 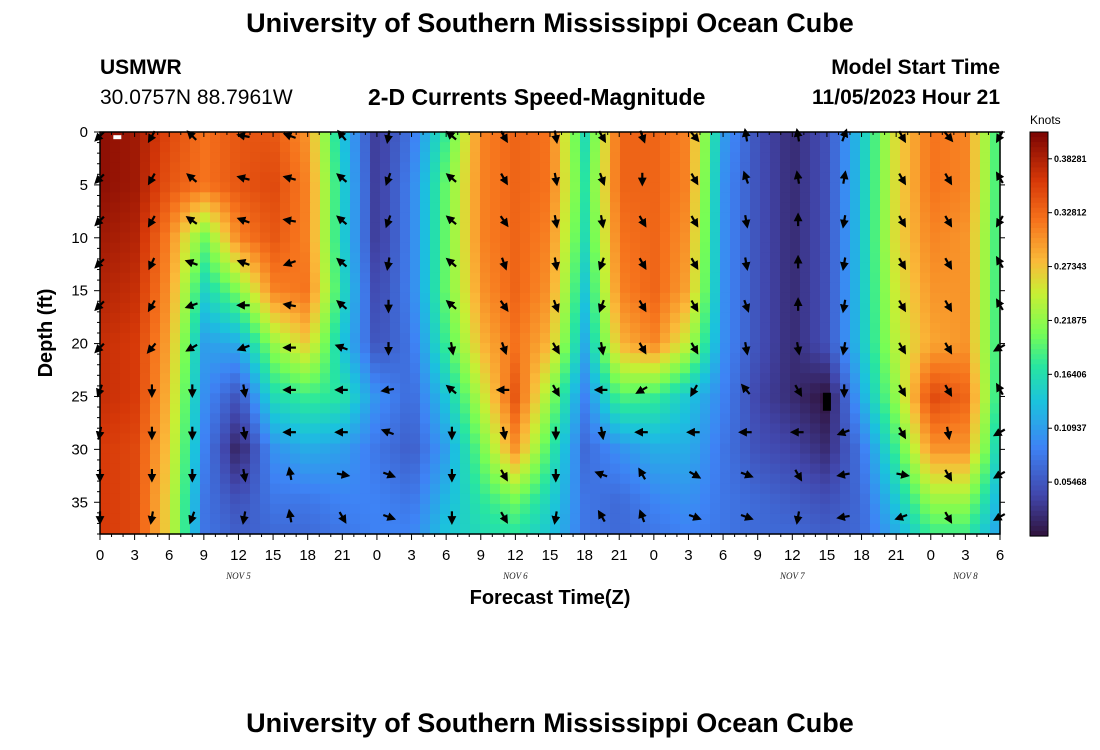 What do you see at coordinates (1000, 555) in the screenshot?
I see `x-tick-label: 6` at bounding box center [1000, 555].